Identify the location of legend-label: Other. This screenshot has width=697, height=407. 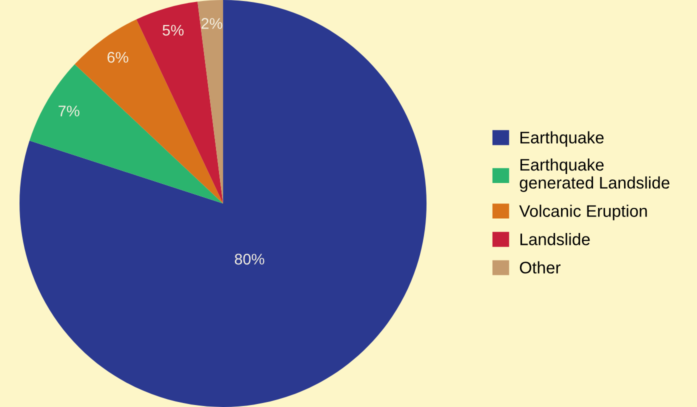
(540, 267).